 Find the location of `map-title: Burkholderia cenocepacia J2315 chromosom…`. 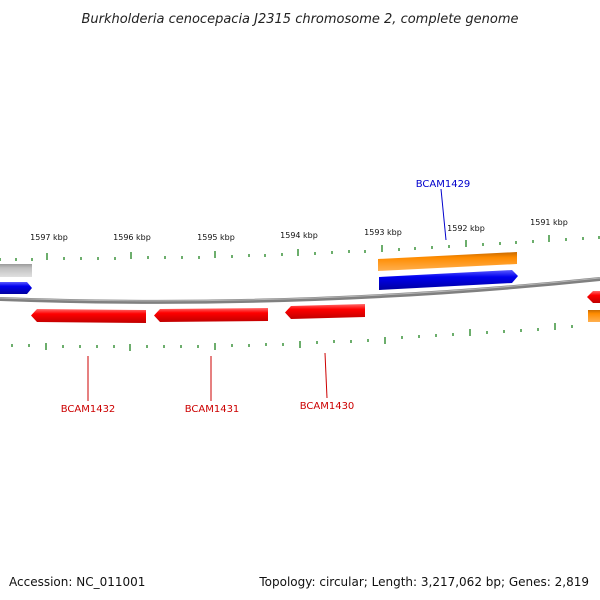

map-title: Burkholderia cenocepacia J2315 chromosom… is located at coordinates (299, 19).